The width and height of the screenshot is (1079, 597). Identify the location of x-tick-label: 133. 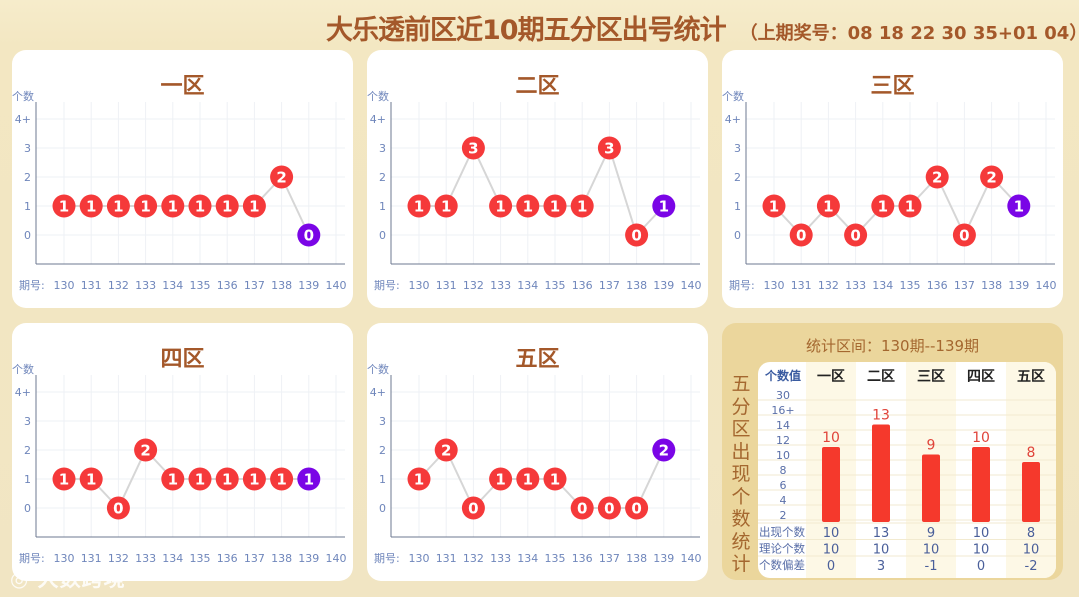
(145, 558).